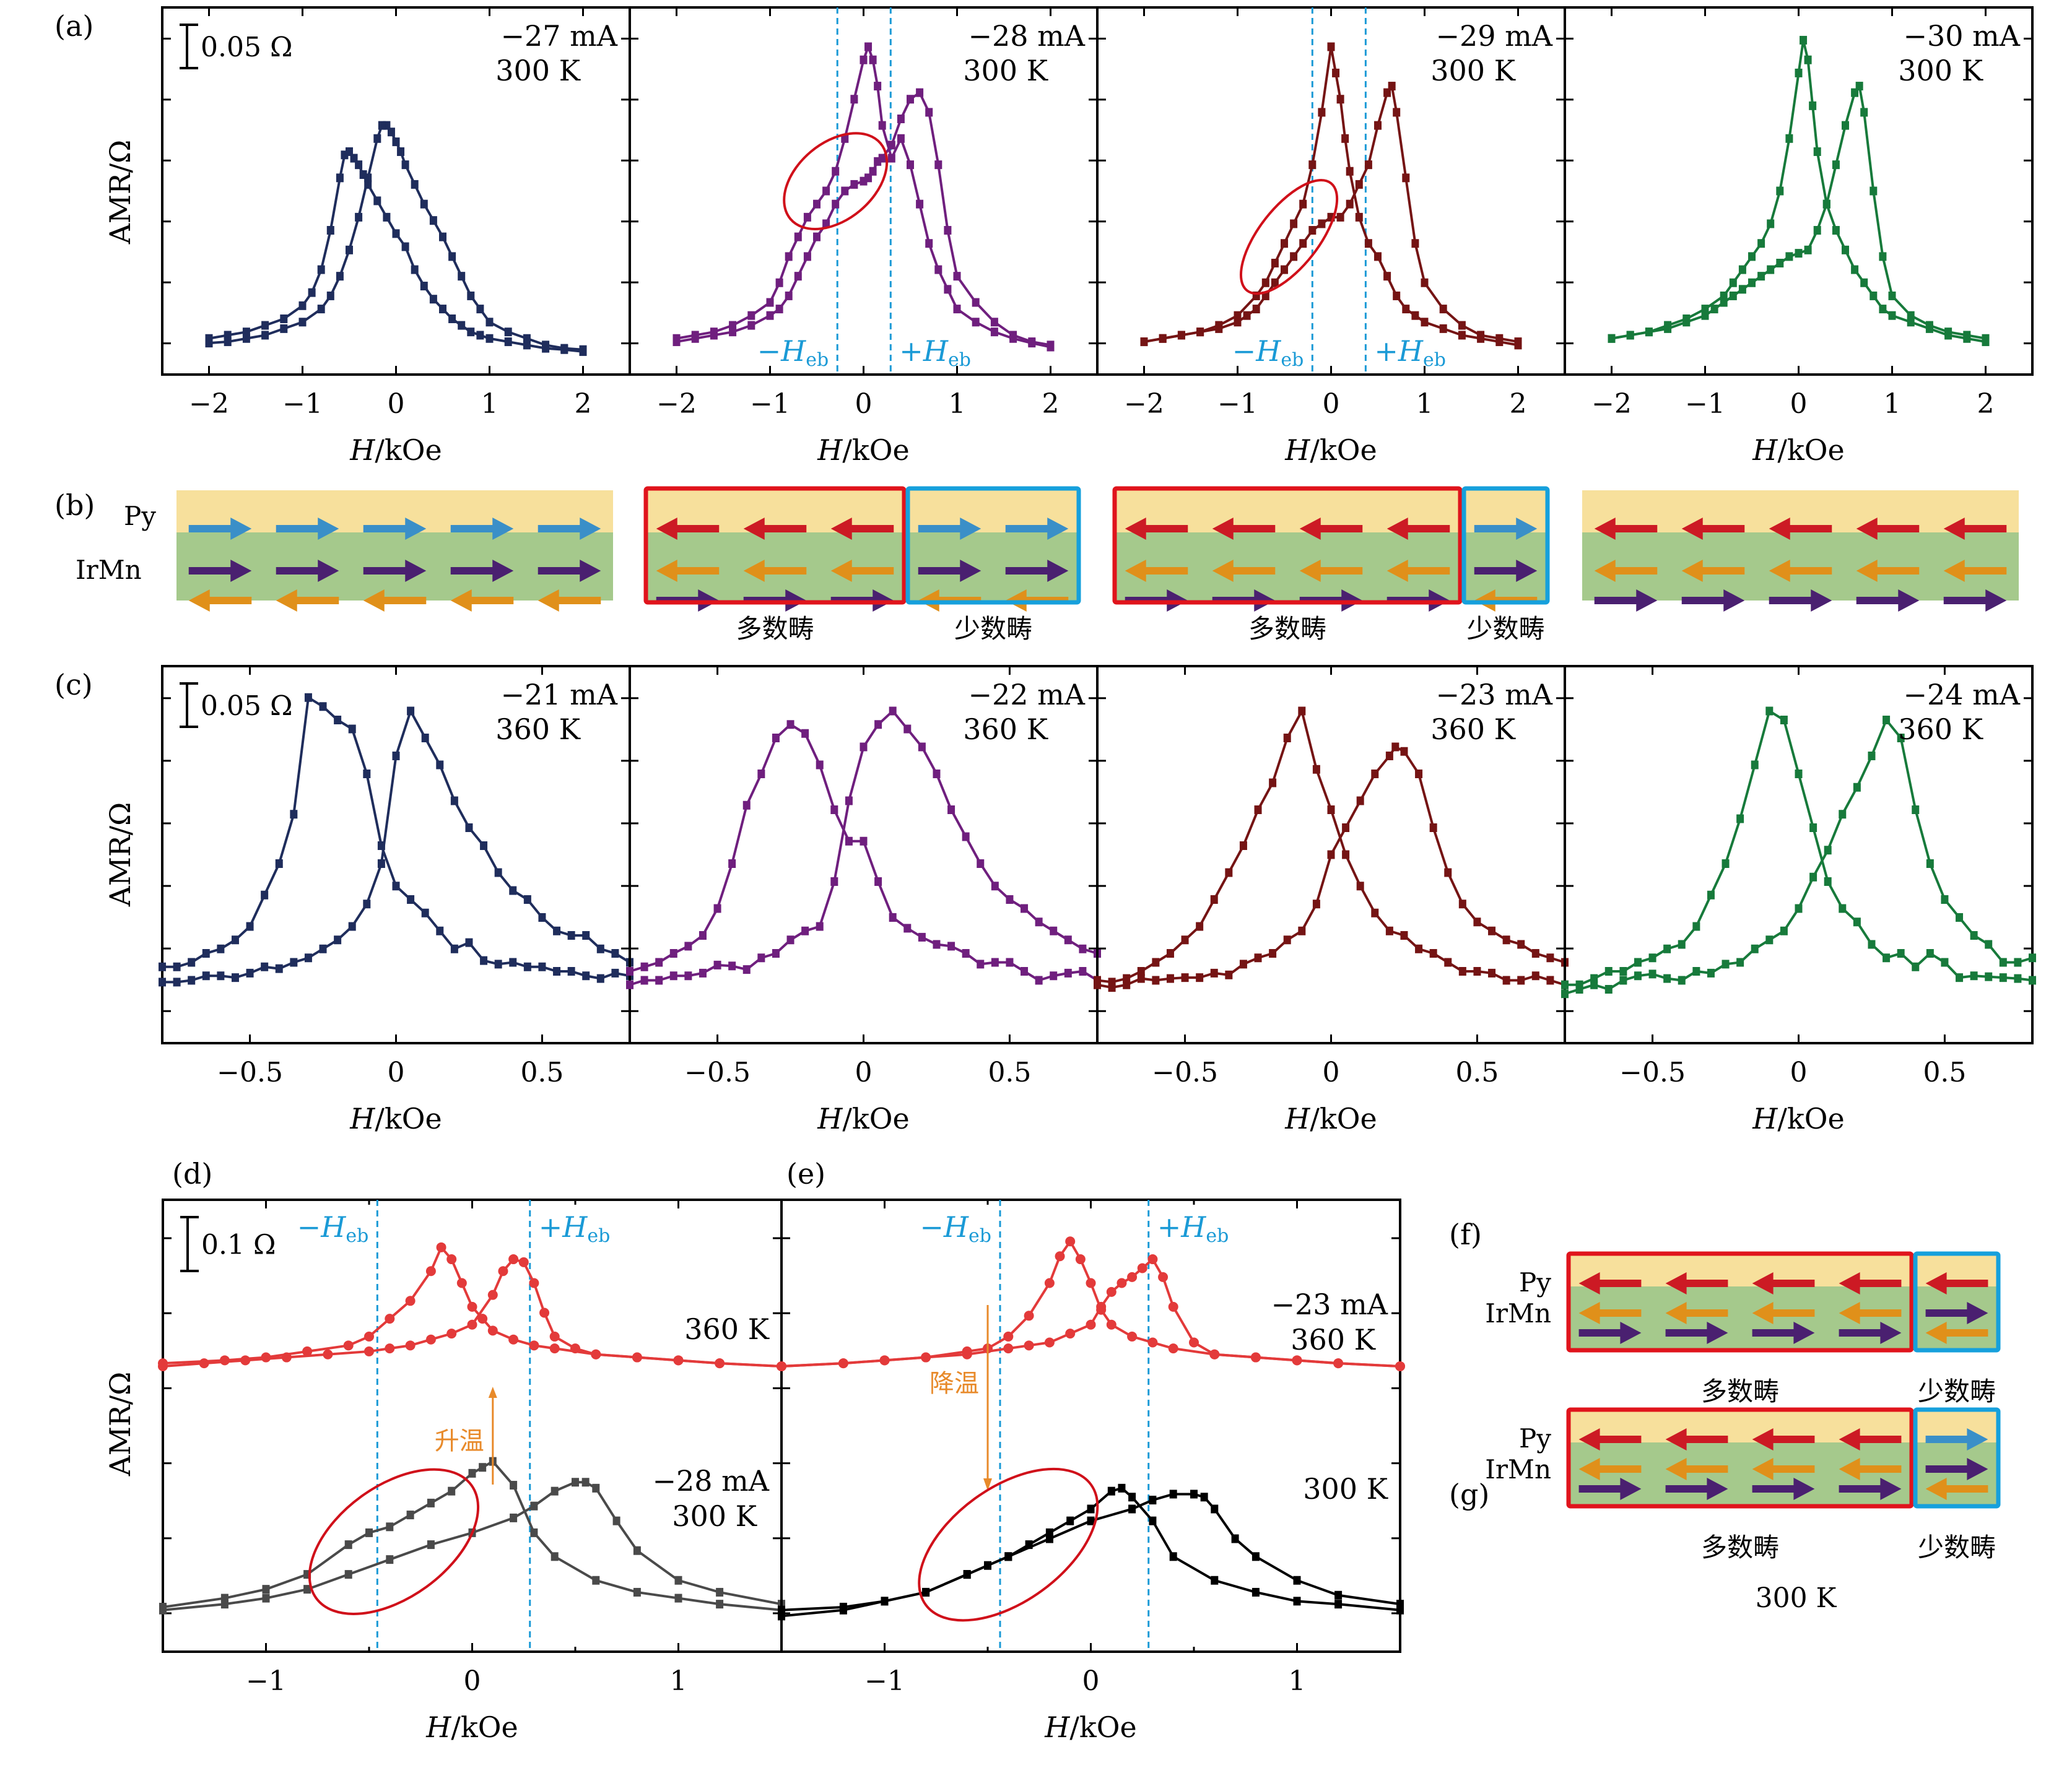  I want to click on temperature-label: 300 K, so click(1473, 70).